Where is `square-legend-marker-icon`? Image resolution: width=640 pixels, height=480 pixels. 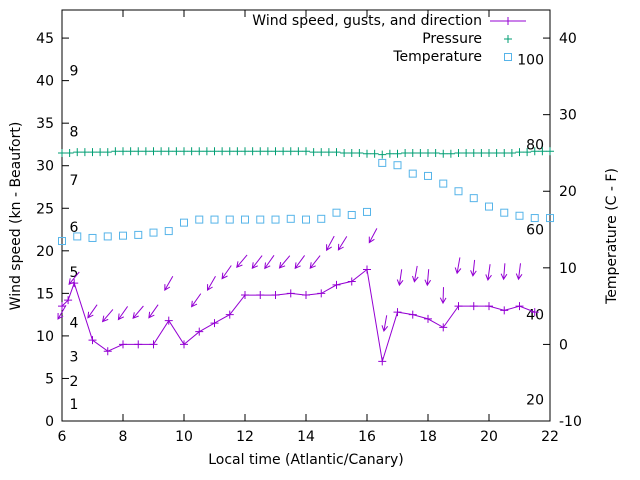 square-legend-marker-icon is located at coordinates (508, 57).